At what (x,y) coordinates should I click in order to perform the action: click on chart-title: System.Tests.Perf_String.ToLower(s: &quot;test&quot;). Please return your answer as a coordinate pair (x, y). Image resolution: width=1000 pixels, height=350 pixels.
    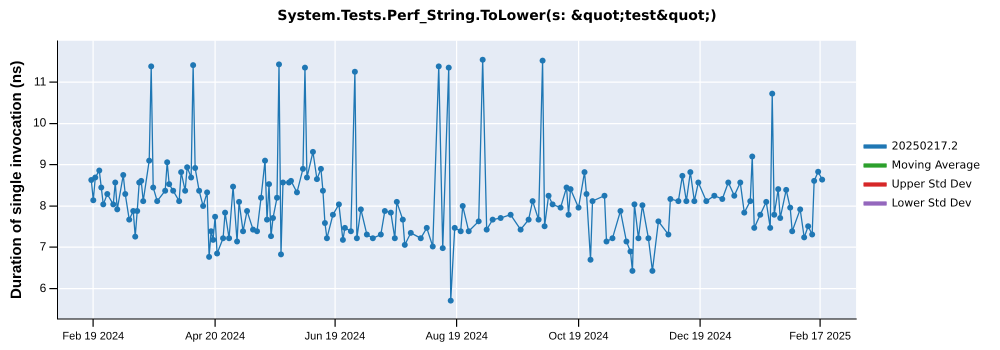
    Looking at the image, I should click on (497, 16).